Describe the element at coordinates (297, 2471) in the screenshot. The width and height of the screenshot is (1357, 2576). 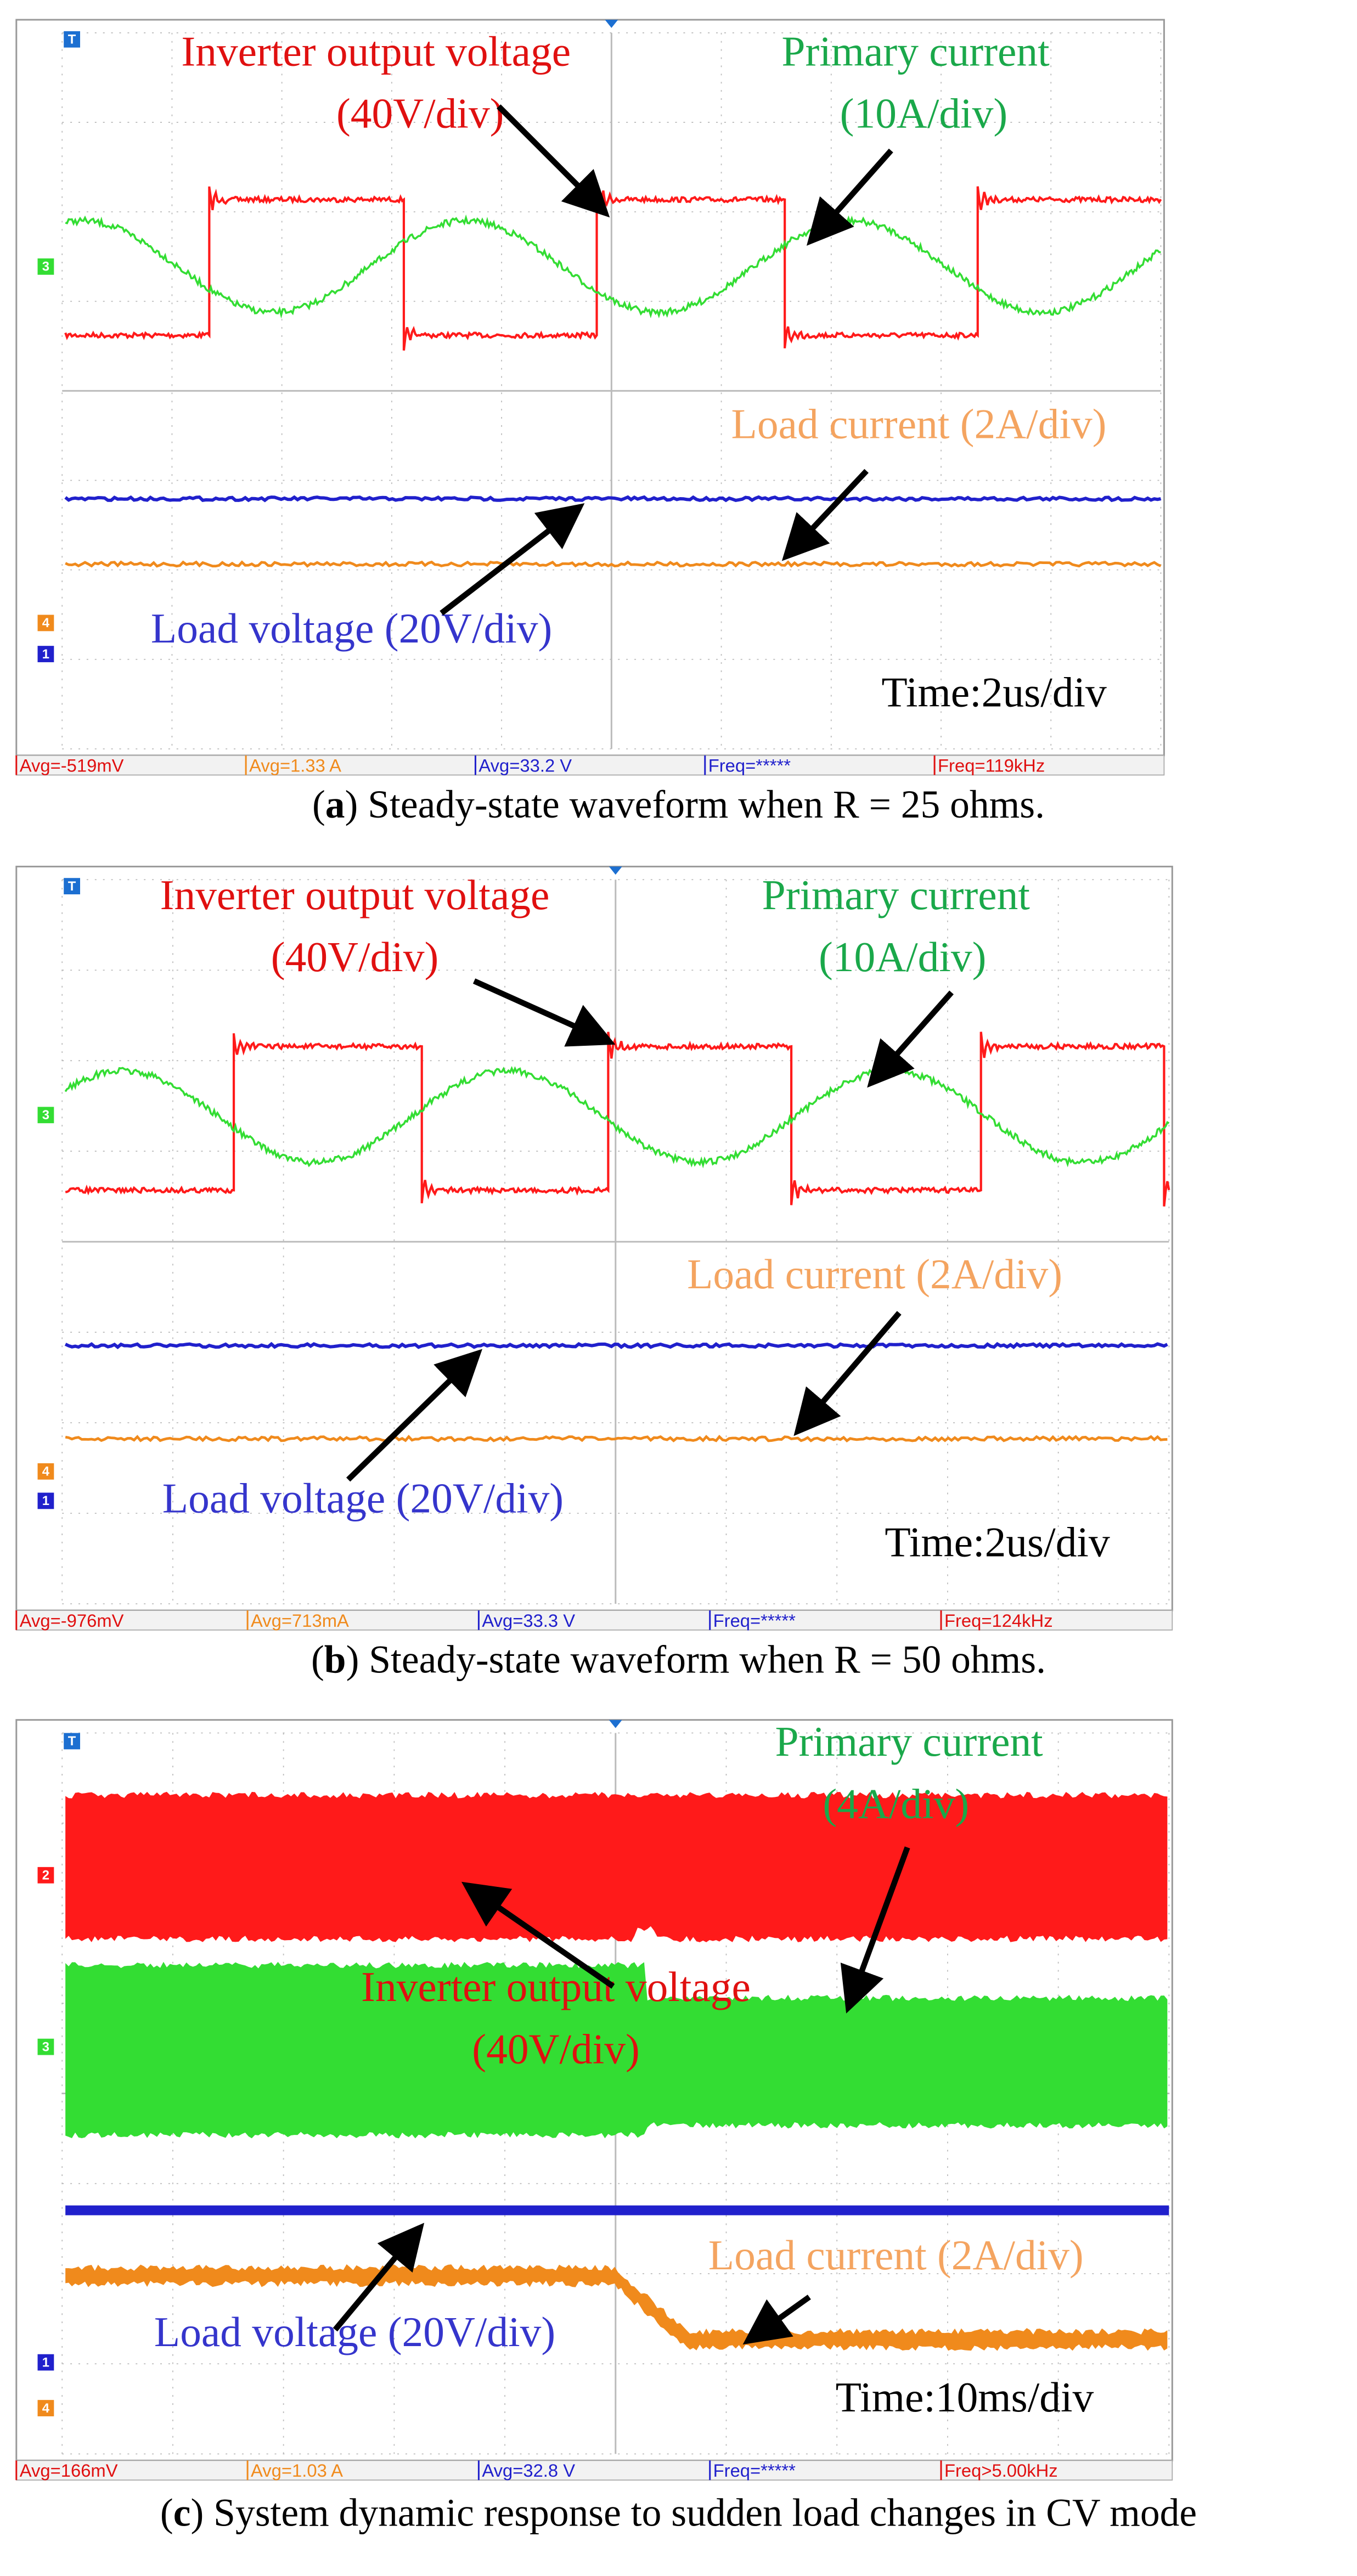
I see `status-reading: Avg=1.03 A` at that location.